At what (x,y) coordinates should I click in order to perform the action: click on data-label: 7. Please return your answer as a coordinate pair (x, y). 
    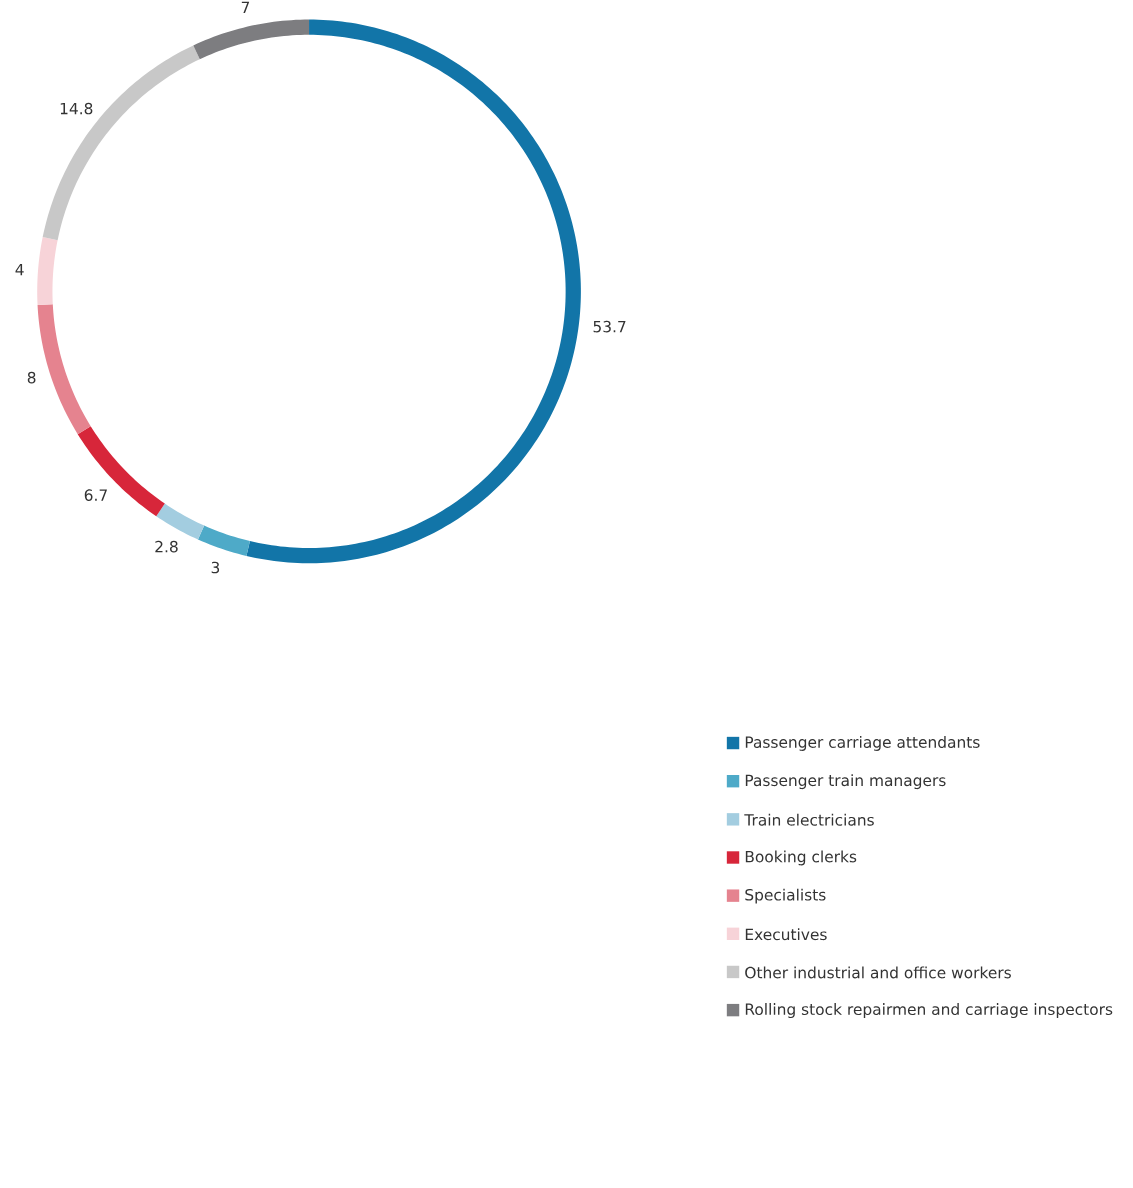
    Looking at the image, I should click on (245, 7).